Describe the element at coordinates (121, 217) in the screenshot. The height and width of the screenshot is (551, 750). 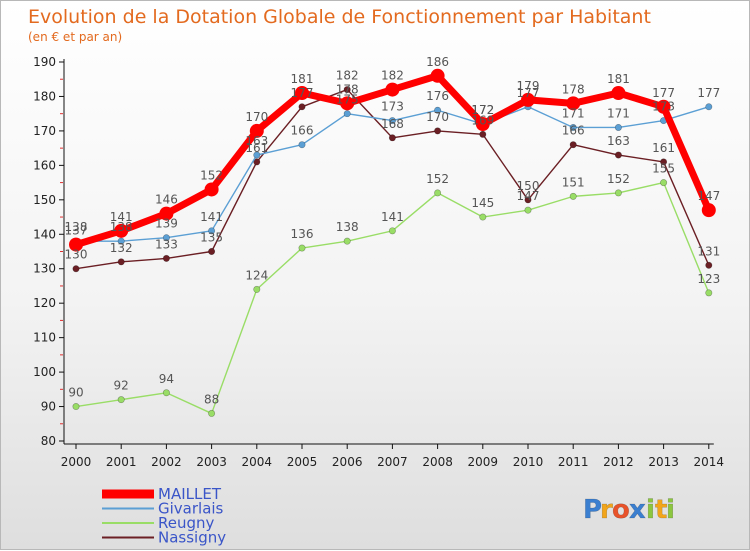
I see `data-label-maillet: 141` at that location.